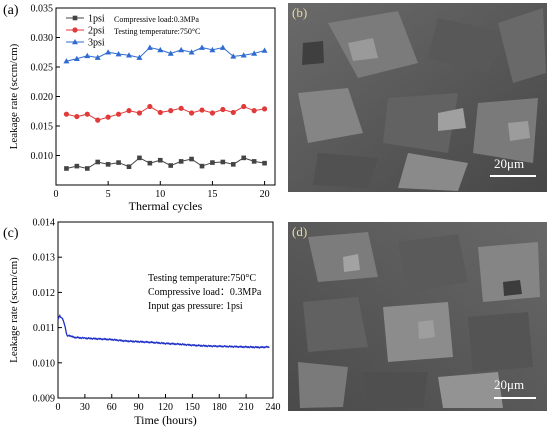  Describe the element at coordinates (246, 407) in the screenshot. I see `x-tick-label-c: 210` at that location.